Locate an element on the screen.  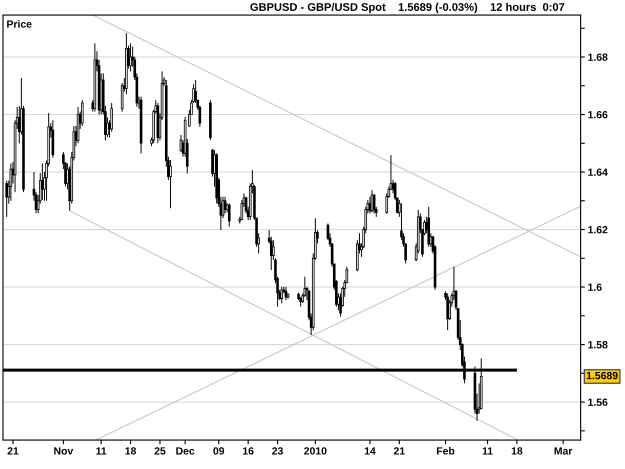
x-tick-label: 23 is located at coordinates (277, 451).